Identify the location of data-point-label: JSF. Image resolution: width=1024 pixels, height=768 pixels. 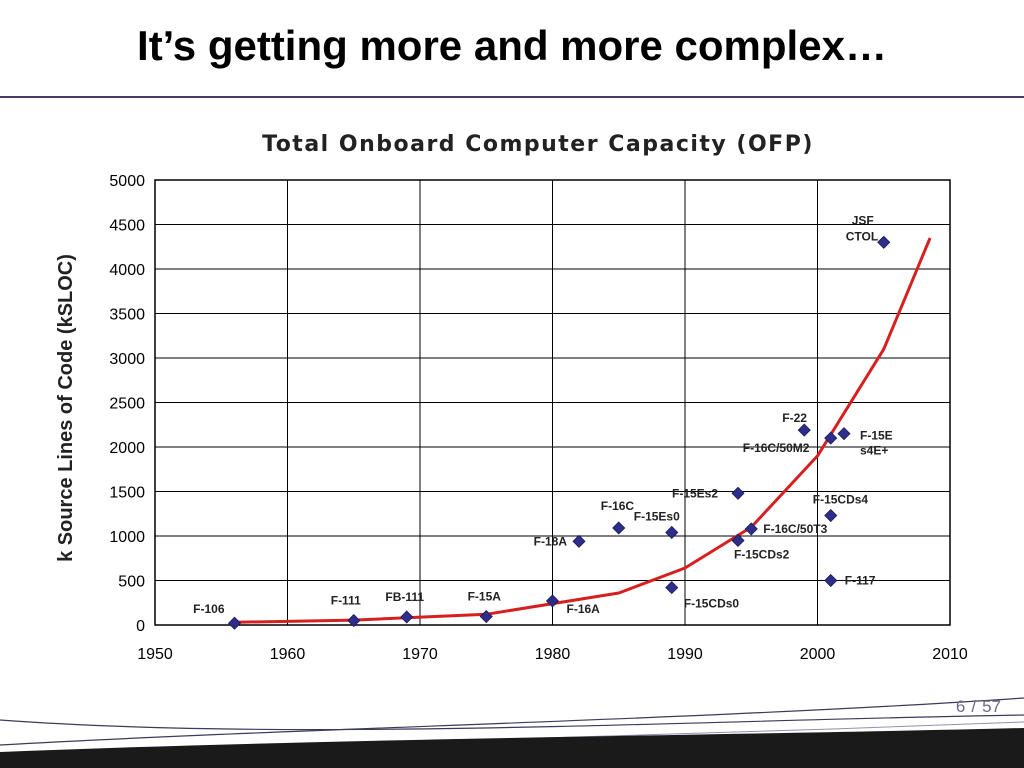
(863, 220).